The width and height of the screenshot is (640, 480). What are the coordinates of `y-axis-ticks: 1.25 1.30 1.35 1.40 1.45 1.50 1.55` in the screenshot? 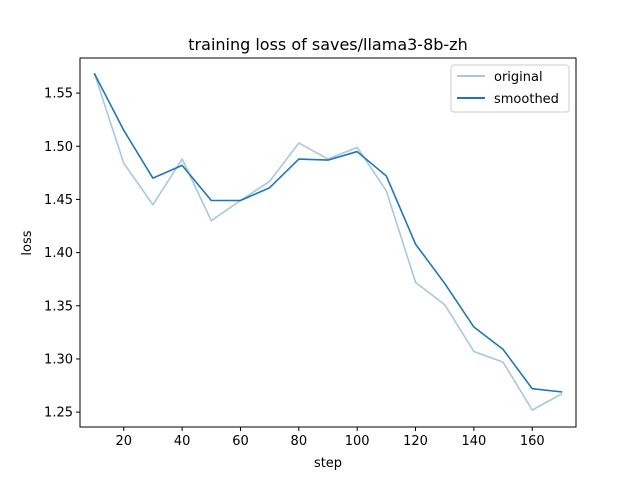 It's located at (62, 254).